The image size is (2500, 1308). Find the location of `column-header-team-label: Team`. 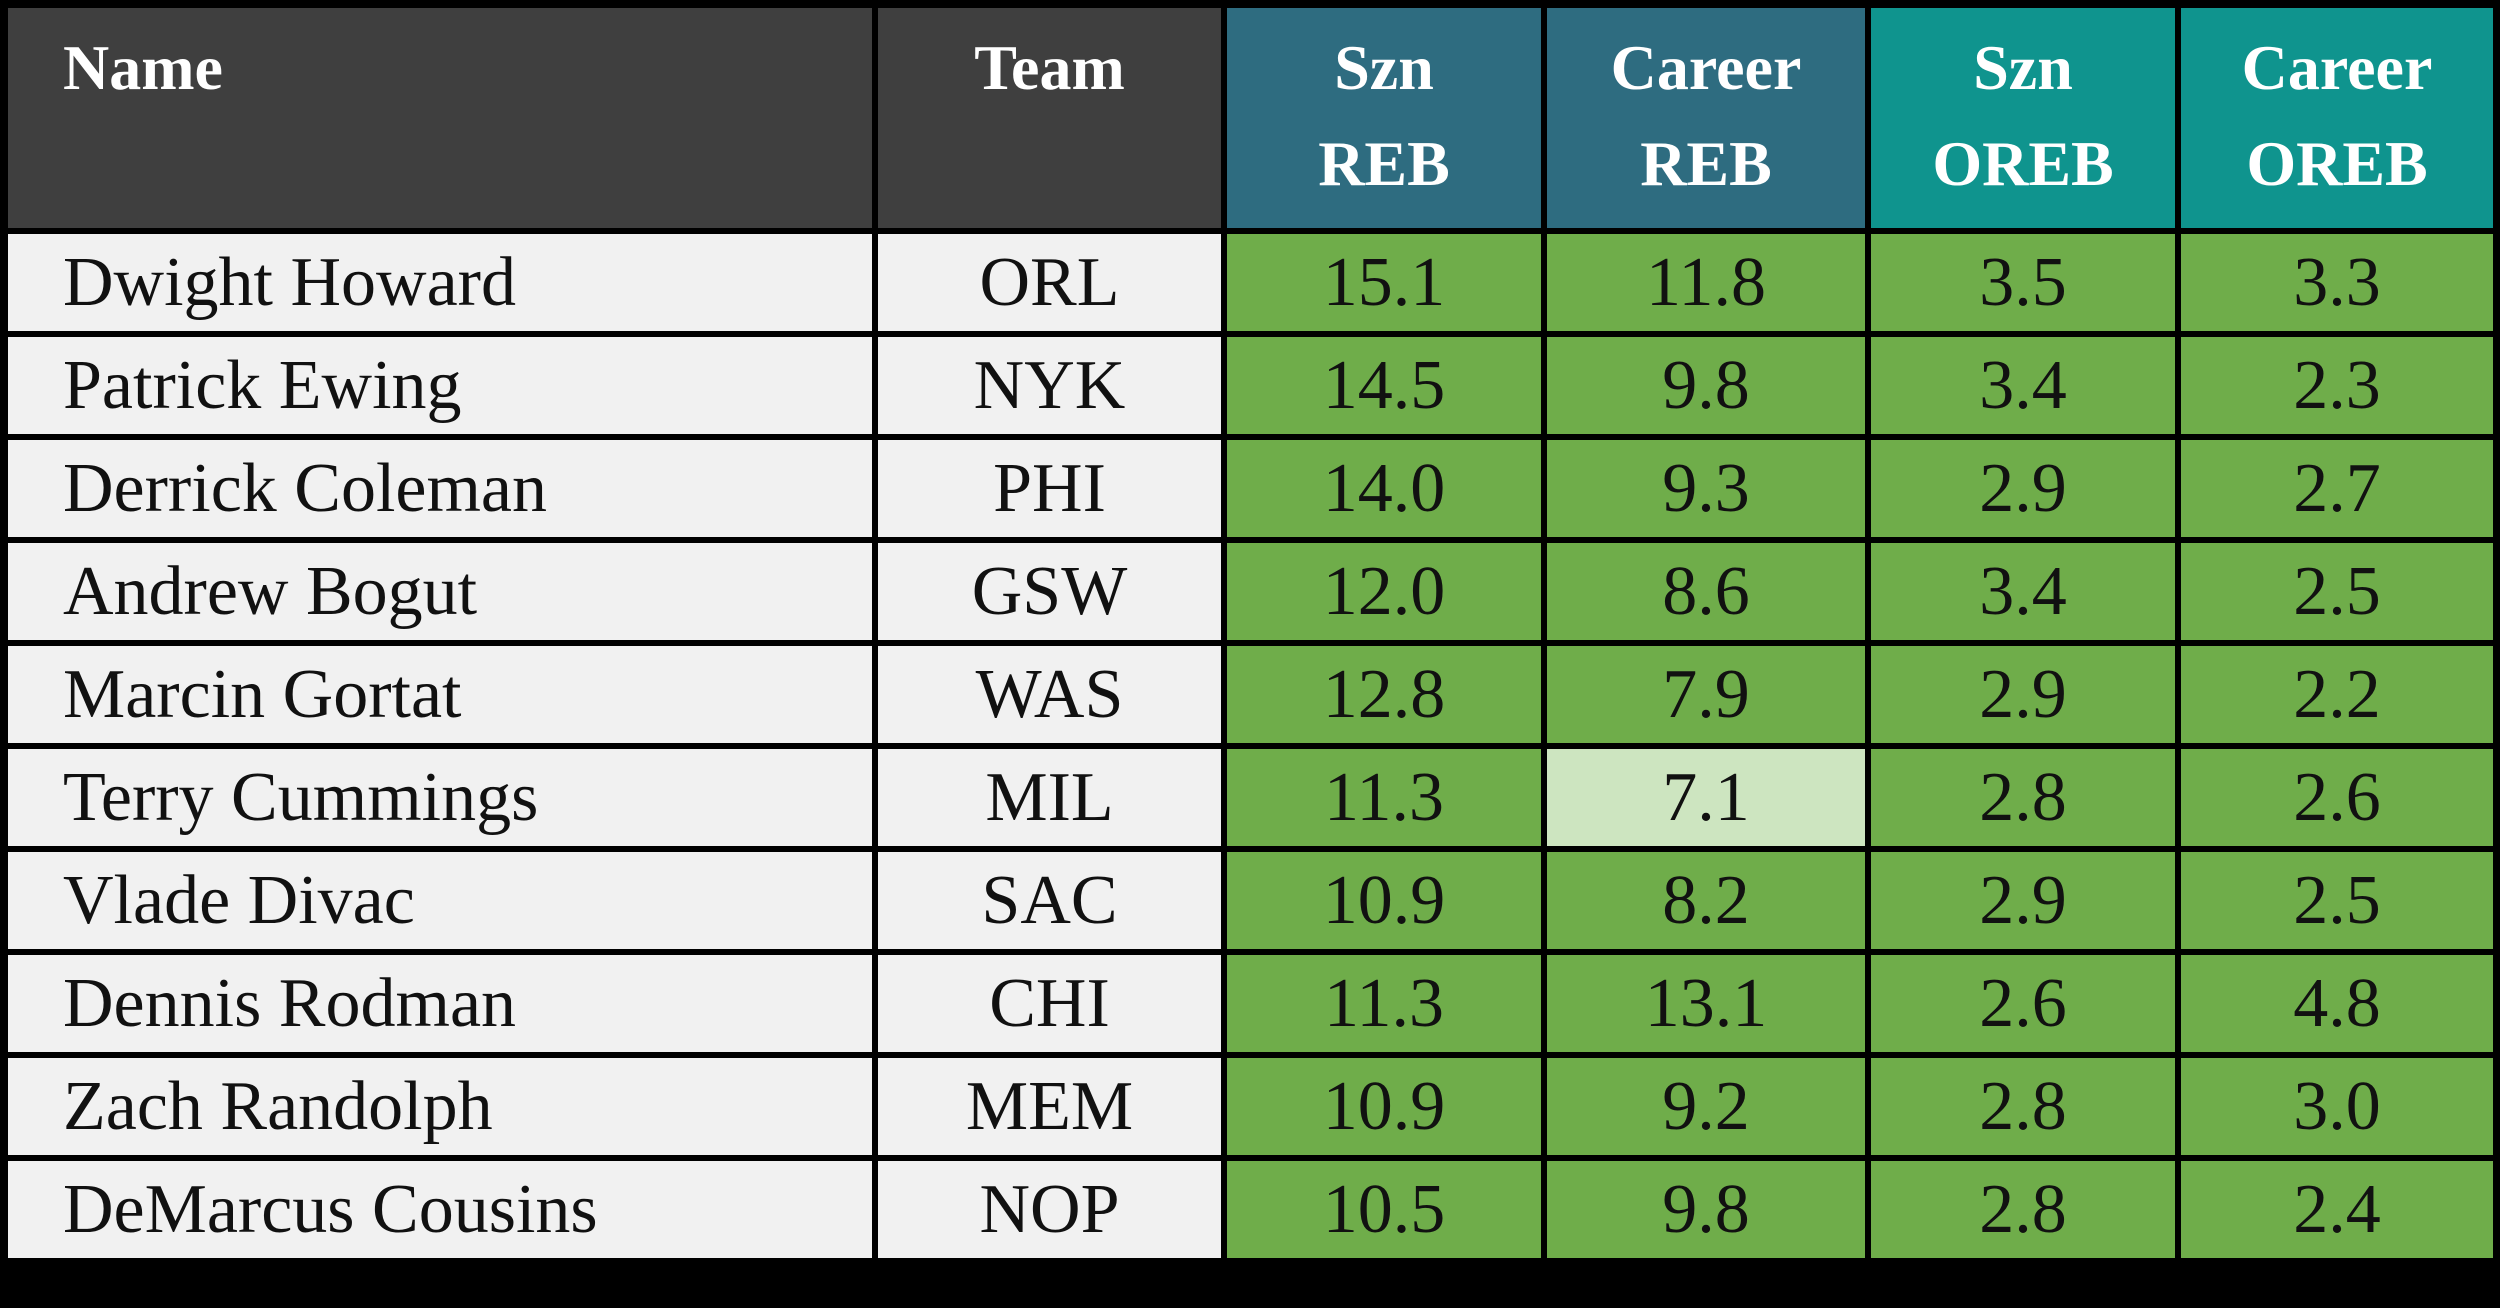

column-header-team-label: Team is located at coordinates (1049, 67).